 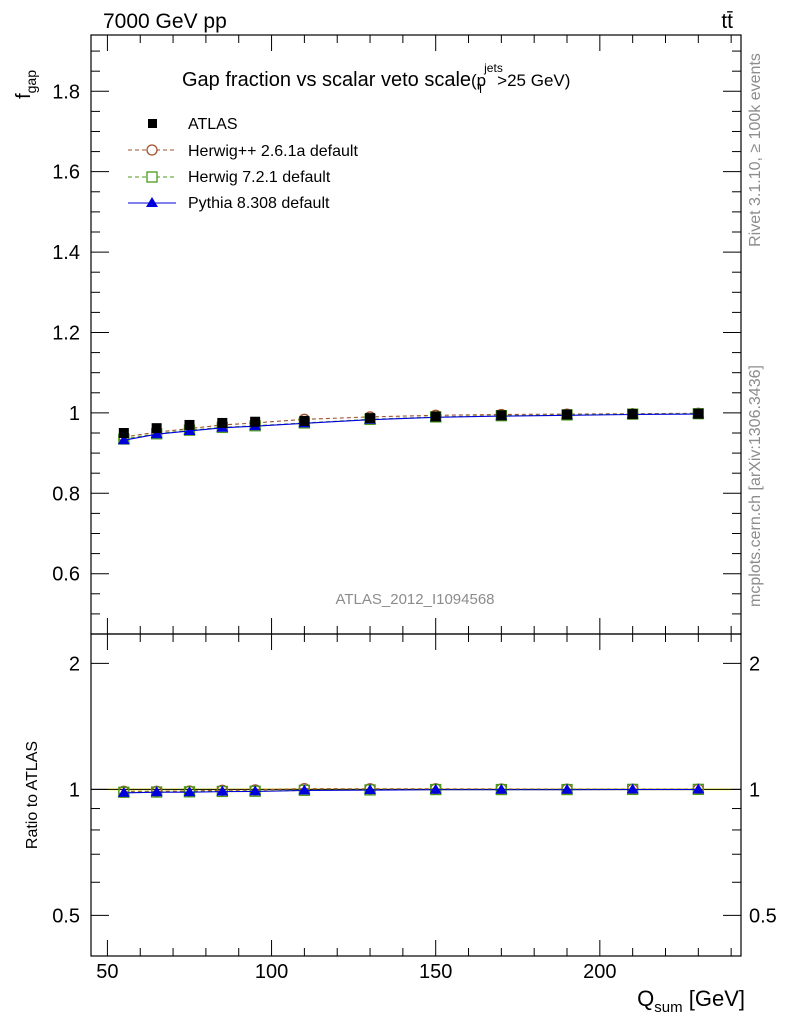 I want to click on y-axis-label-ratio: Ratio to ATLAS, so click(x=32, y=795).